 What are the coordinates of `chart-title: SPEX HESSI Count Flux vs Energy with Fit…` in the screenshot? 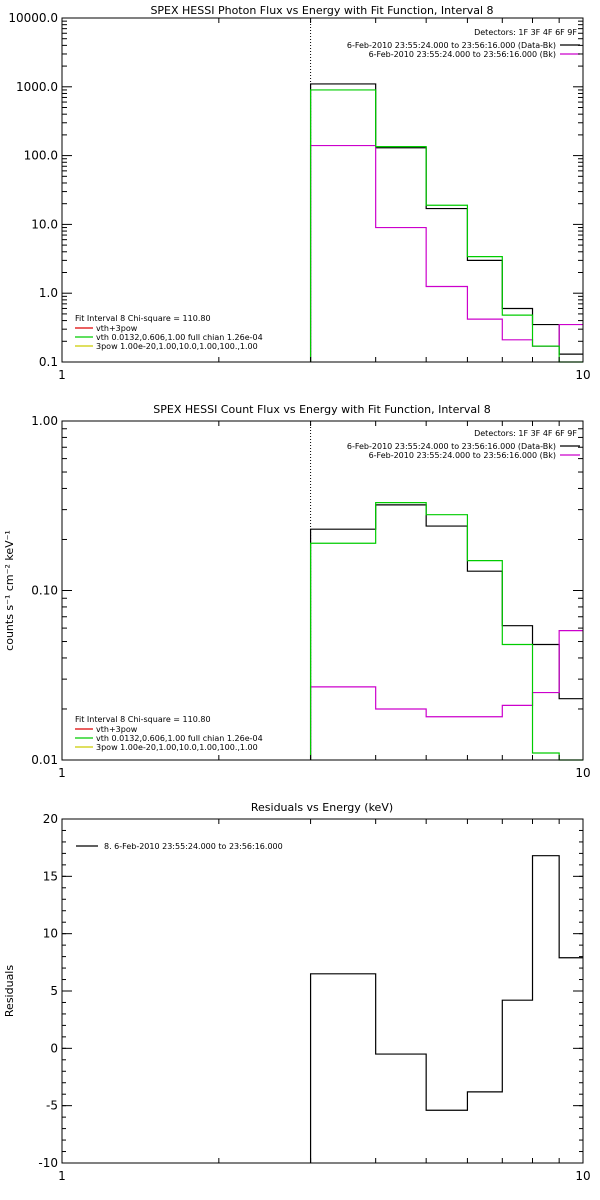 It's located at (321, 409).